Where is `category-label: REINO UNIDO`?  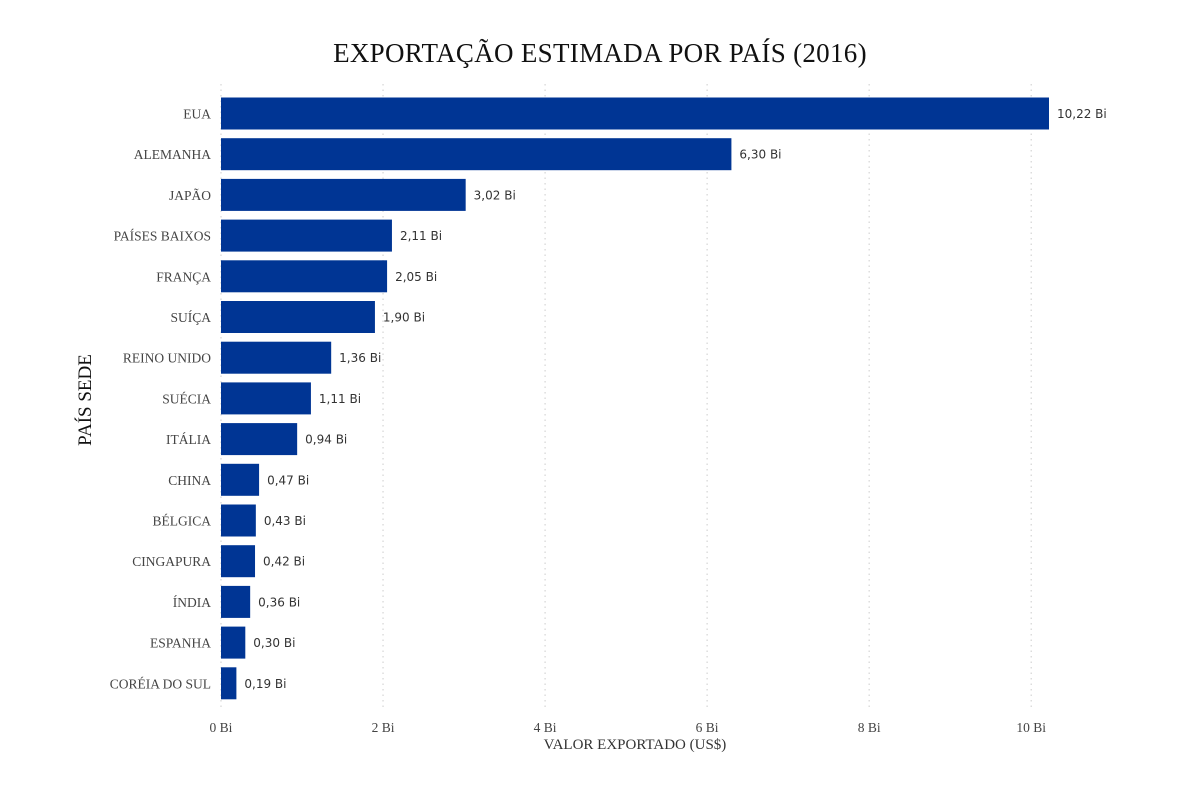 category-label: REINO UNIDO is located at coordinates (167, 358).